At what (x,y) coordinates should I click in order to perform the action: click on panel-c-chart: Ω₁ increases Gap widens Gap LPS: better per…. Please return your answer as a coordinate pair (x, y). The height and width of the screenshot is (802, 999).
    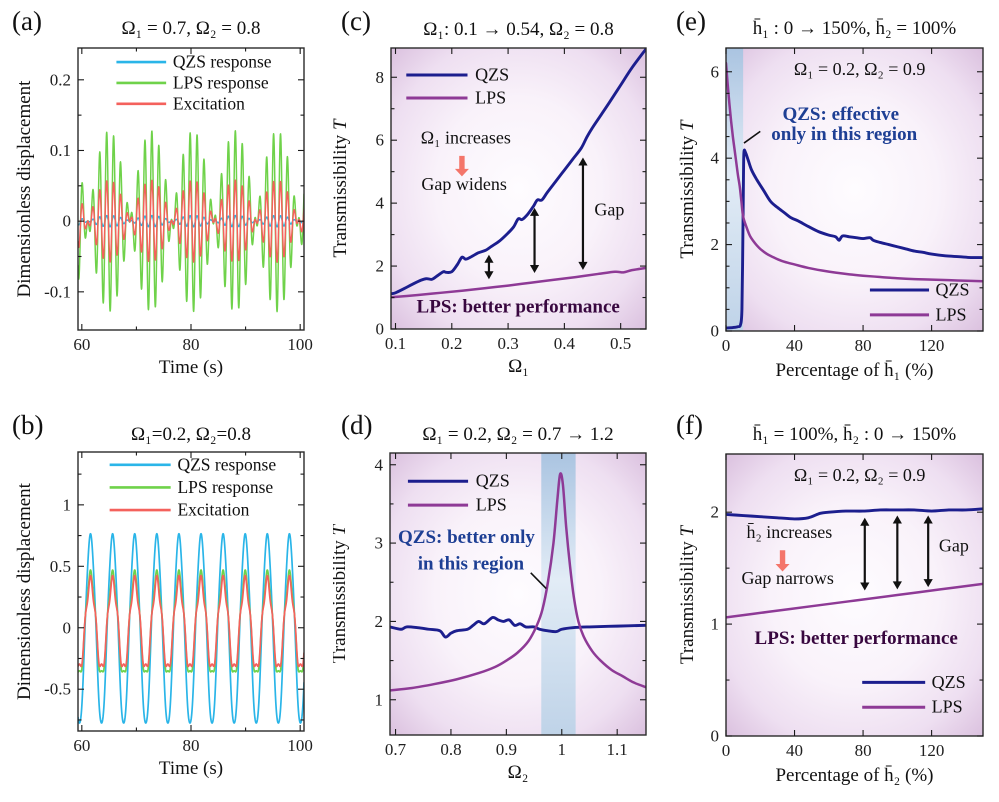
    Looking at the image, I should click on (490, 198).